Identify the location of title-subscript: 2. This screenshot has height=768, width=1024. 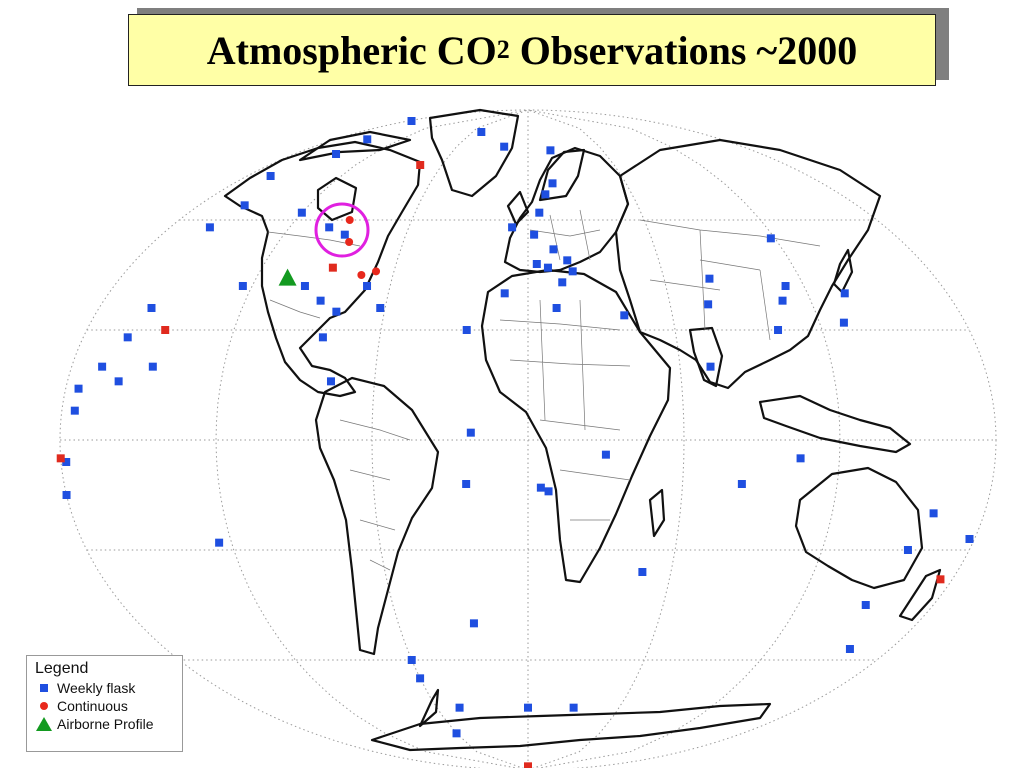
(503, 49).